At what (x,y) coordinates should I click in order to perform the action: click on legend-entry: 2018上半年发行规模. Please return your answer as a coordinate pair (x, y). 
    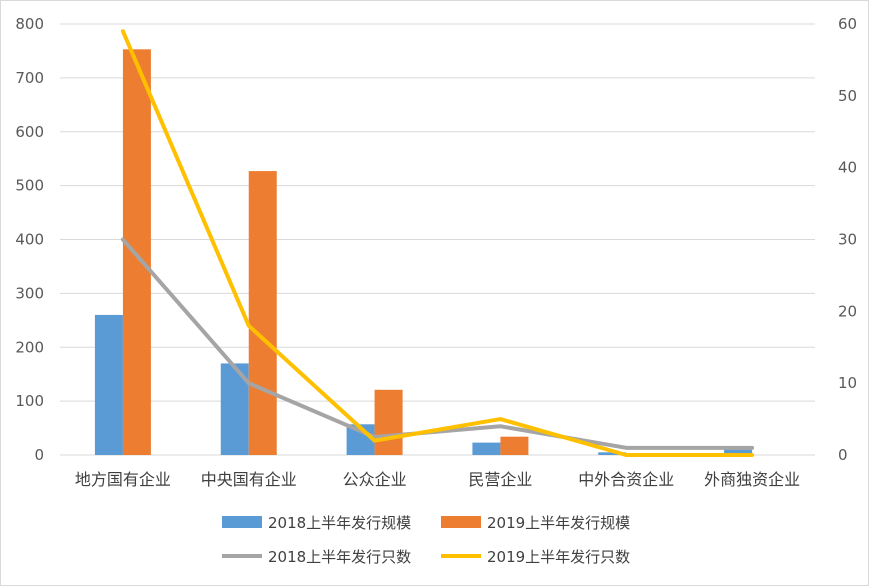
    Looking at the image, I should click on (339, 523).